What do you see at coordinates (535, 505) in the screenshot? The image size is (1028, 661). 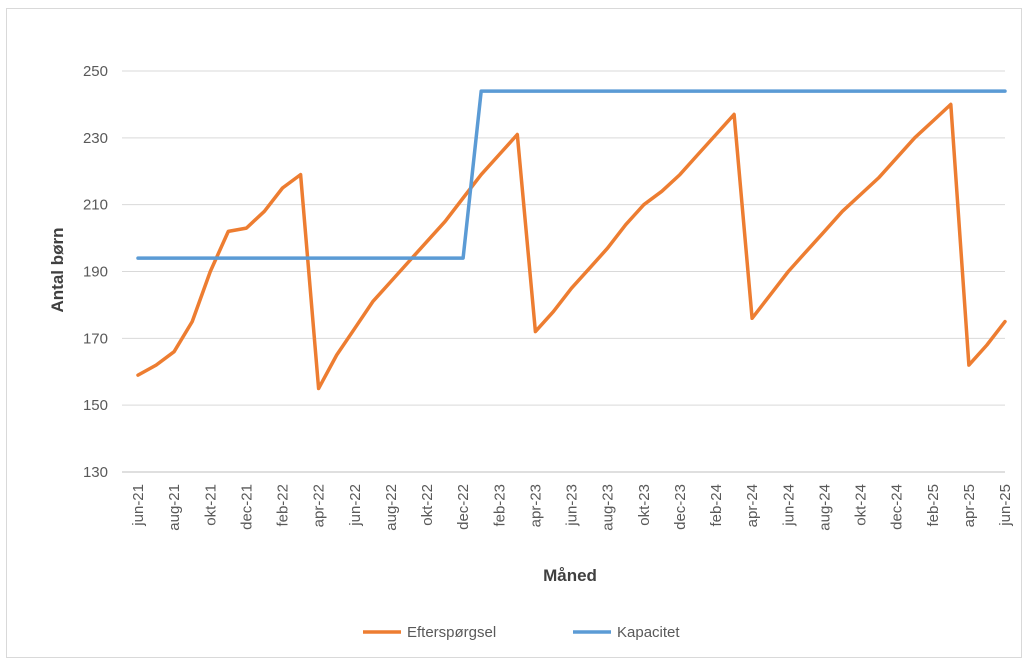 I see `x-tick-label: apr-23` at bounding box center [535, 505].